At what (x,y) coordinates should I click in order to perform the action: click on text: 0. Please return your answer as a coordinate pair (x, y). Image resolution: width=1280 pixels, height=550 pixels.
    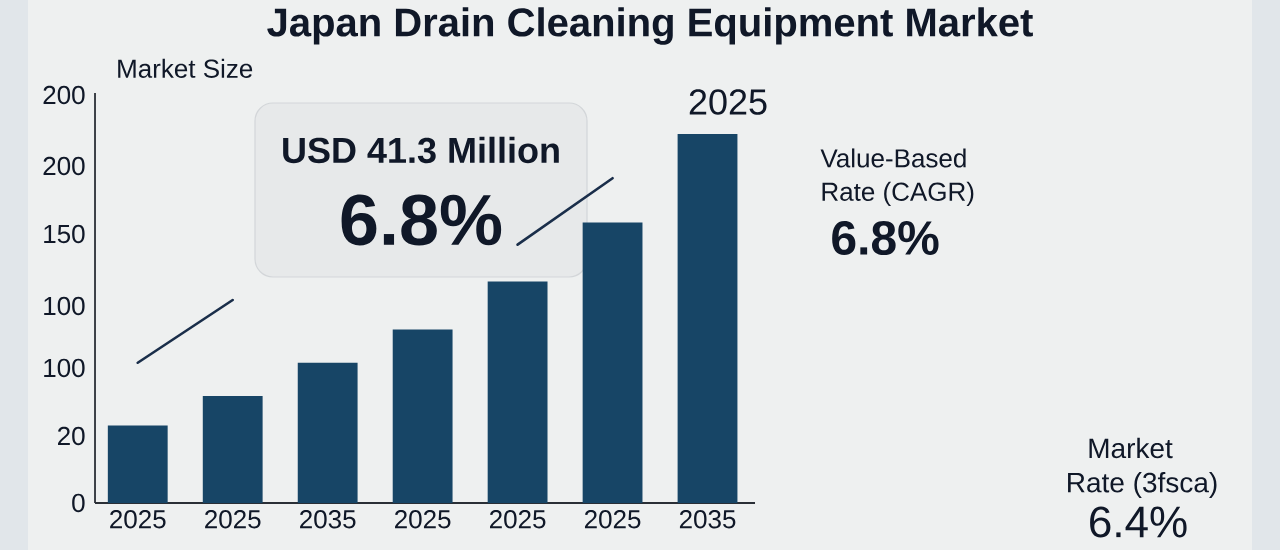
    Looking at the image, I should click on (78, 503).